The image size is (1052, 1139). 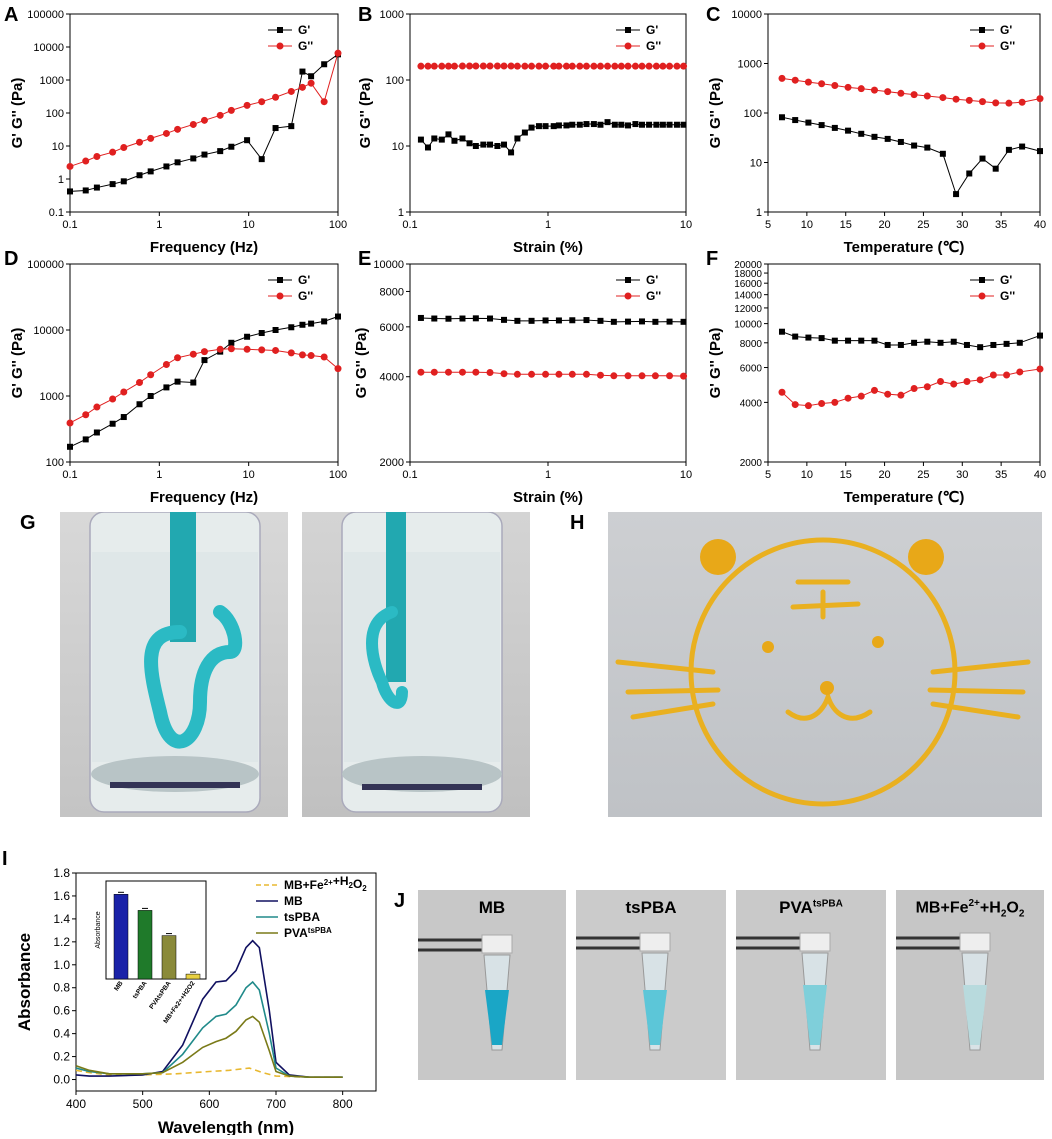 I want to click on inset-category-label: PVAtsPBA, so click(x=160, y=995).